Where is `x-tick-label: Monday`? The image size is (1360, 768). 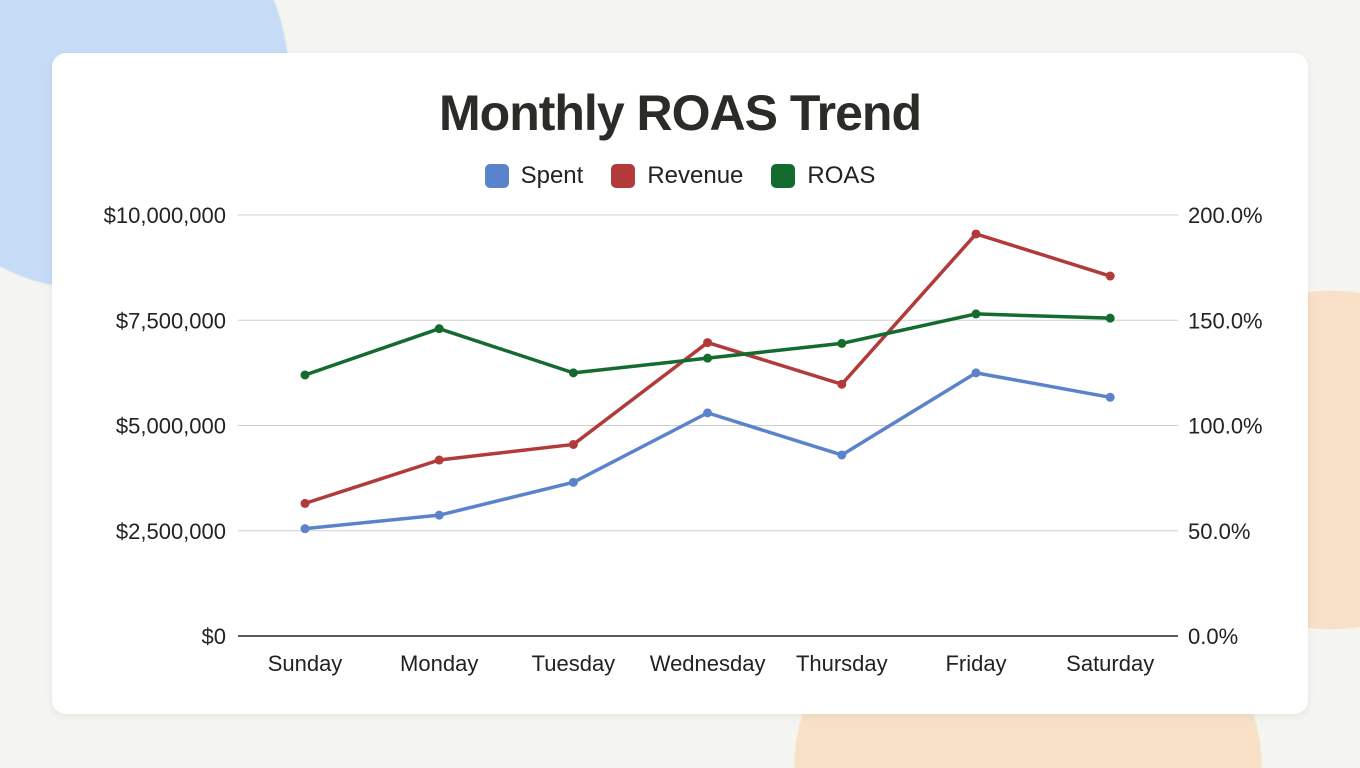
x-tick-label: Monday is located at coordinates (439, 663).